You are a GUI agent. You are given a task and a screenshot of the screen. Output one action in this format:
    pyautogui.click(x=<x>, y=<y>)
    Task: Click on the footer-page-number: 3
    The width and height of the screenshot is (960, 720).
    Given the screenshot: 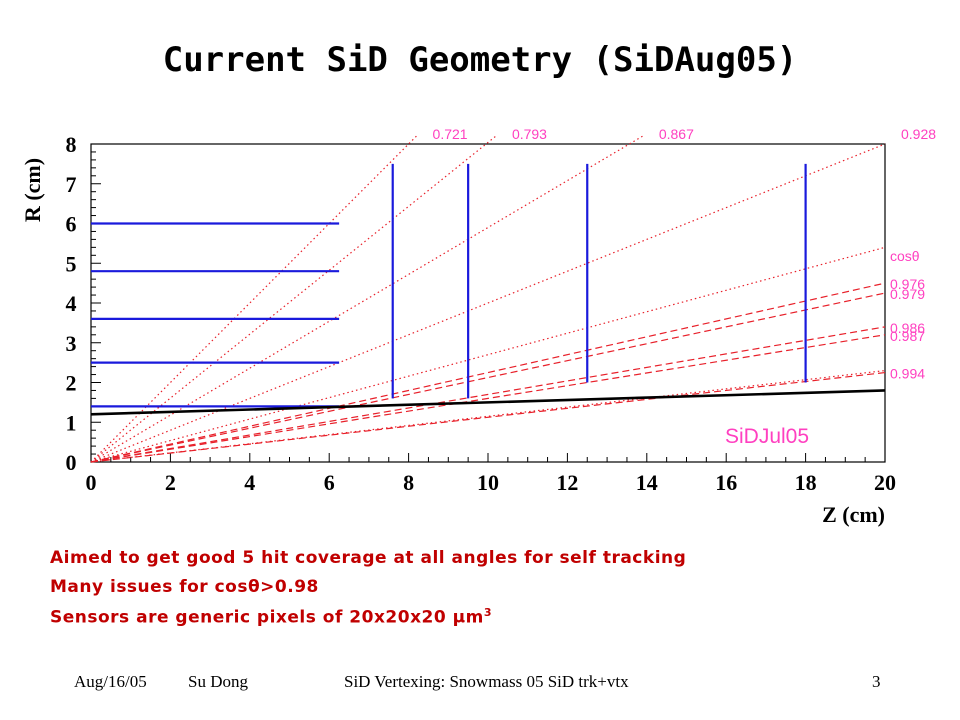 What is the action you would take?
    pyautogui.click(x=876, y=681)
    